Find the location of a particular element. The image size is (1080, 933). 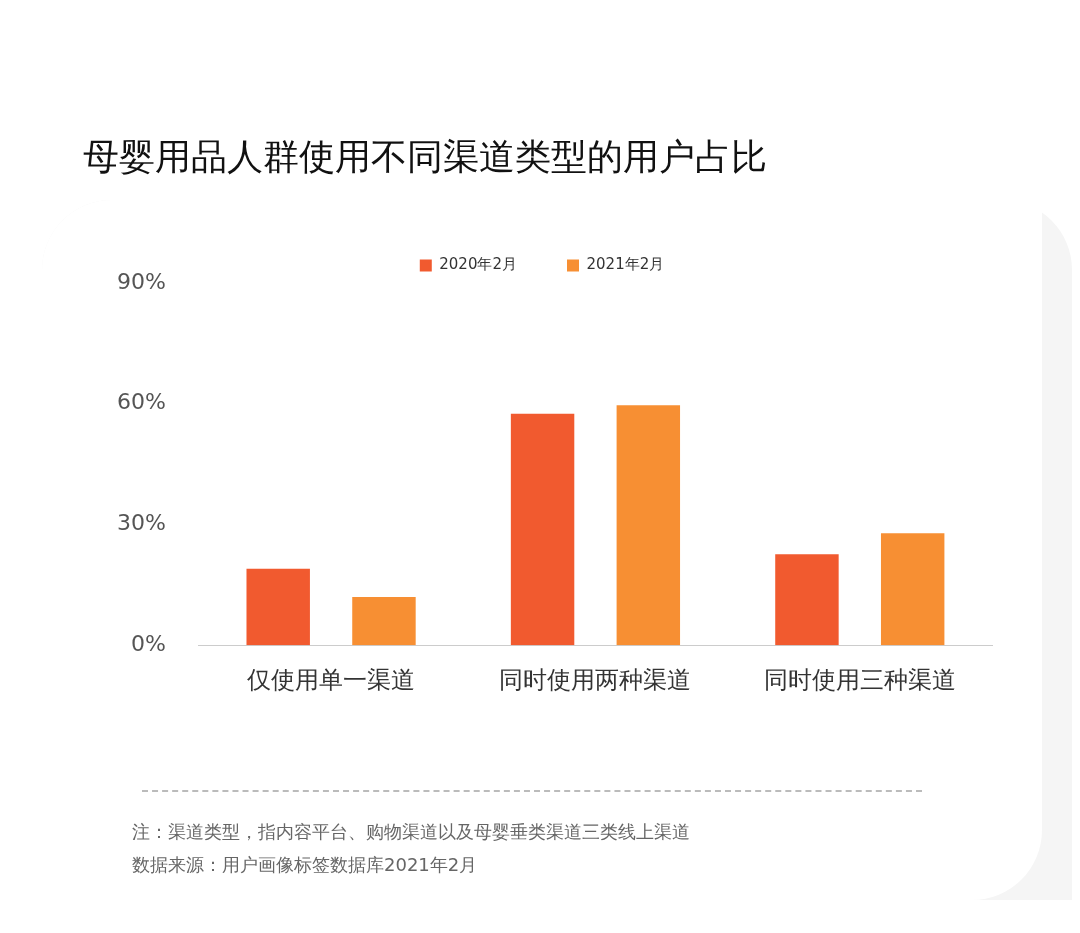

y-tick-label: 30% is located at coordinates (141, 523).